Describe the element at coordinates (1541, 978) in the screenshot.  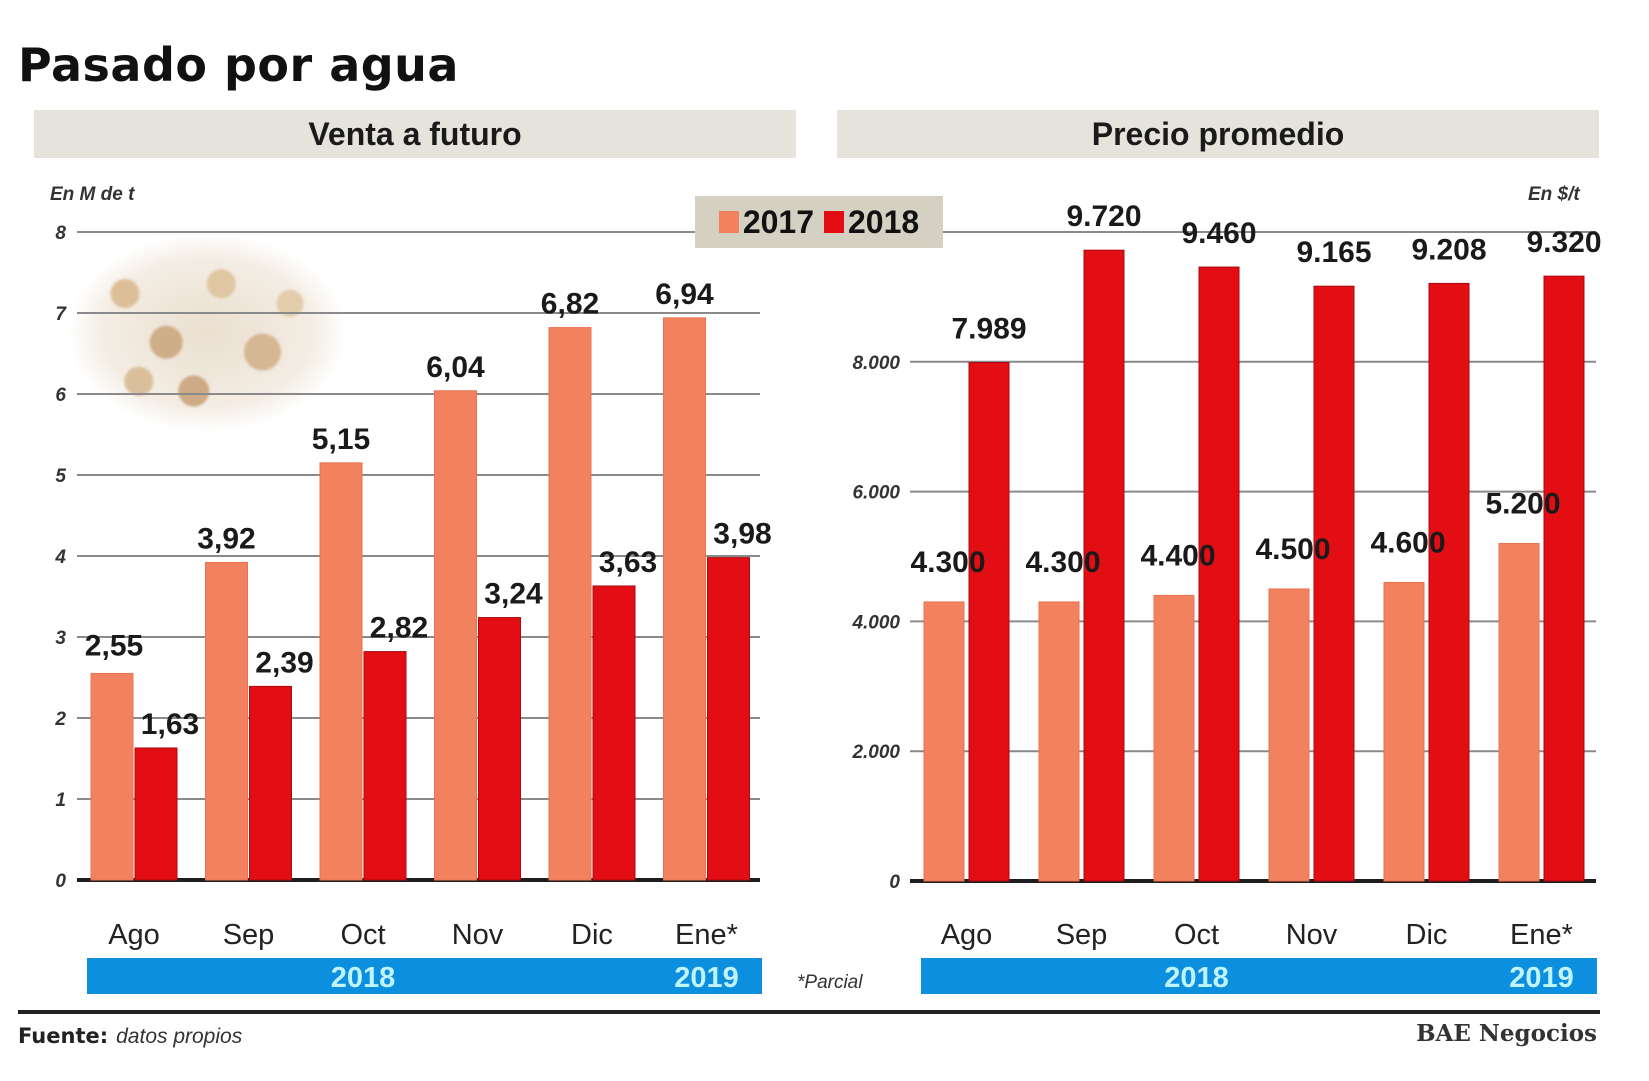
I see `chart1-year-label-2019: 2019` at that location.